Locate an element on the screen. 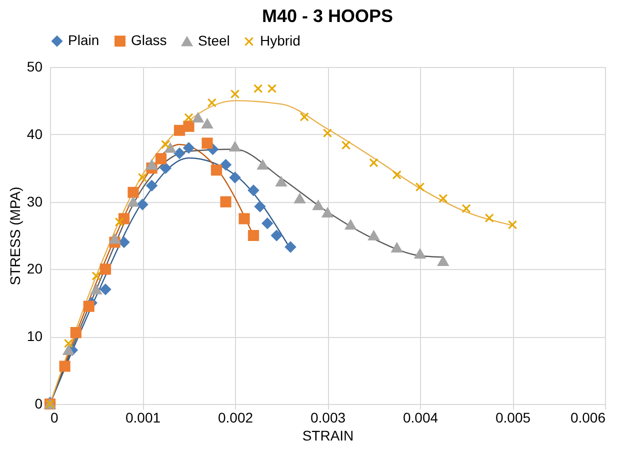 The width and height of the screenshot is (624, 461). legend-label: Steel is located at coordinates (214, 40).